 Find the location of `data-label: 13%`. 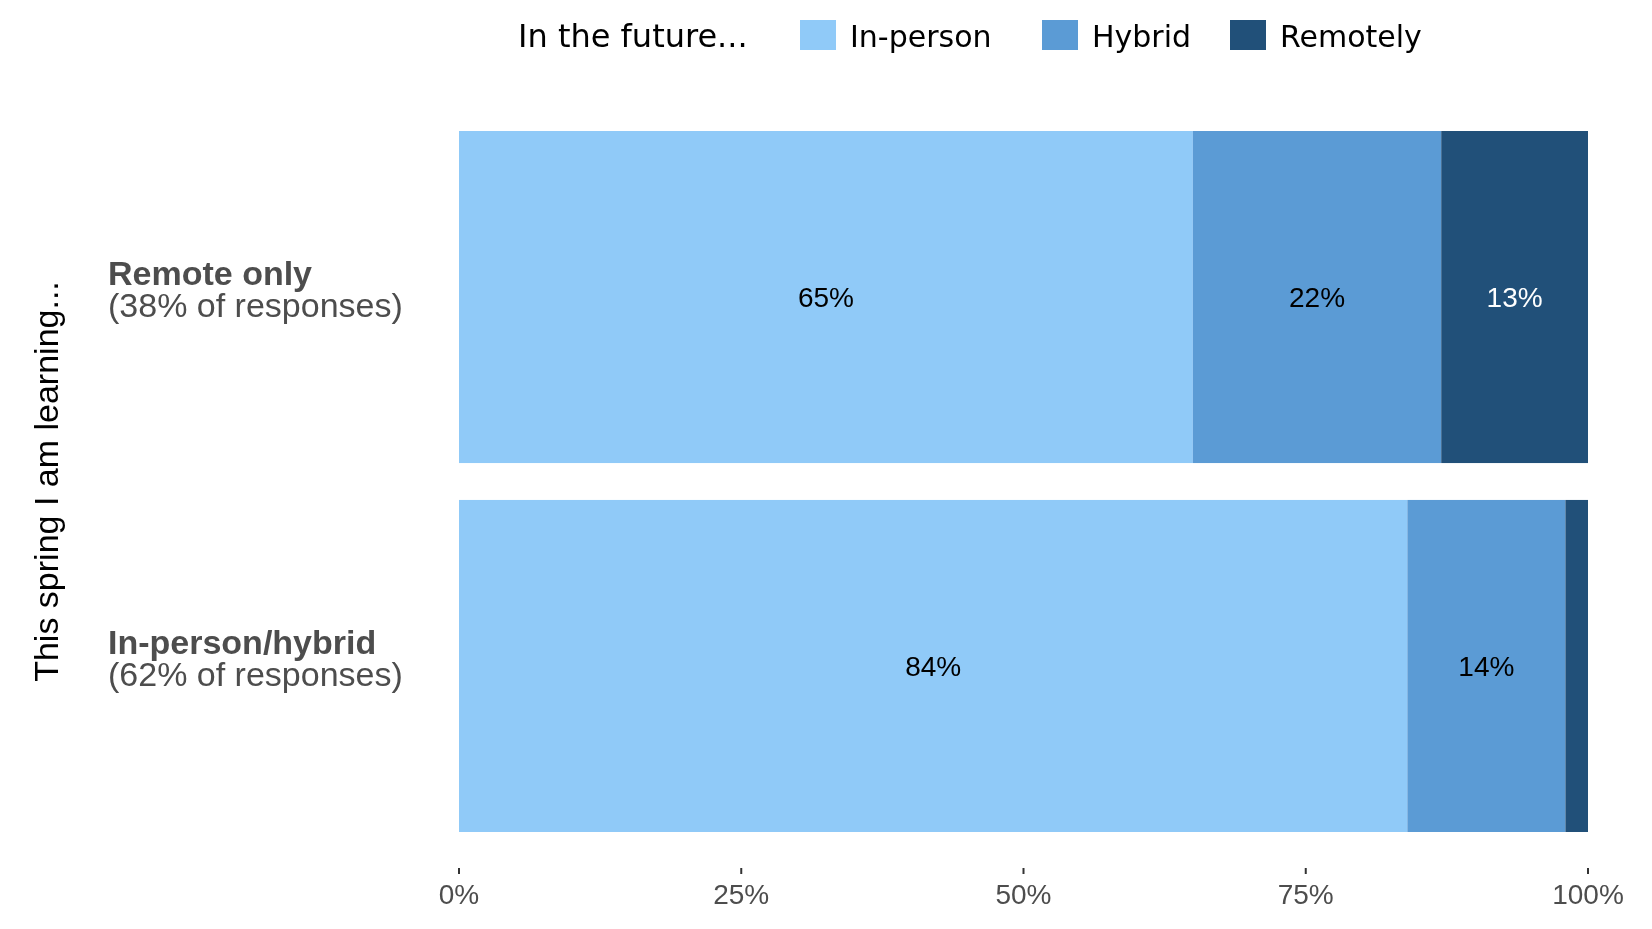

data-label: 13% is located at coordinates (1514, 297).